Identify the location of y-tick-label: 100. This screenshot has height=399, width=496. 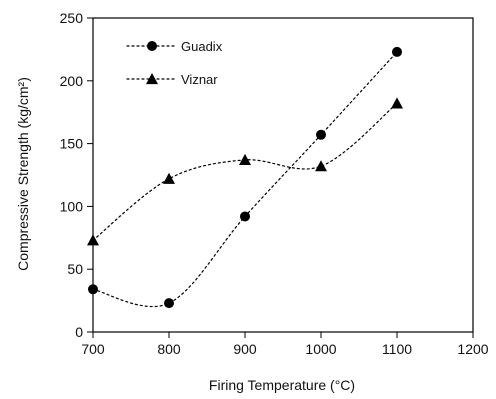
(72, 206).